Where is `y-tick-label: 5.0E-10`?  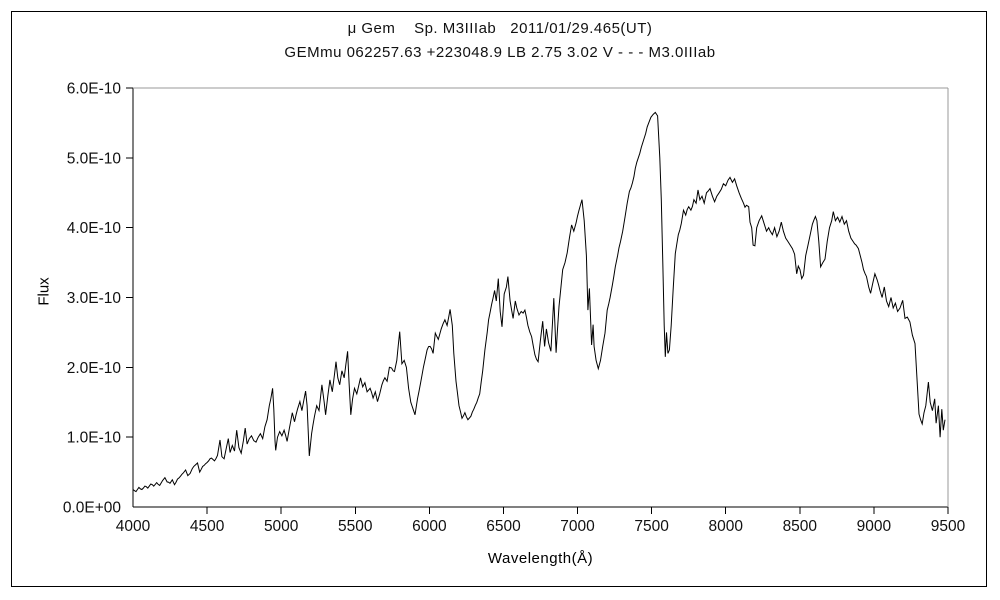
y-tick-label: 5.0E-10 is located at coordinates (94, 158).